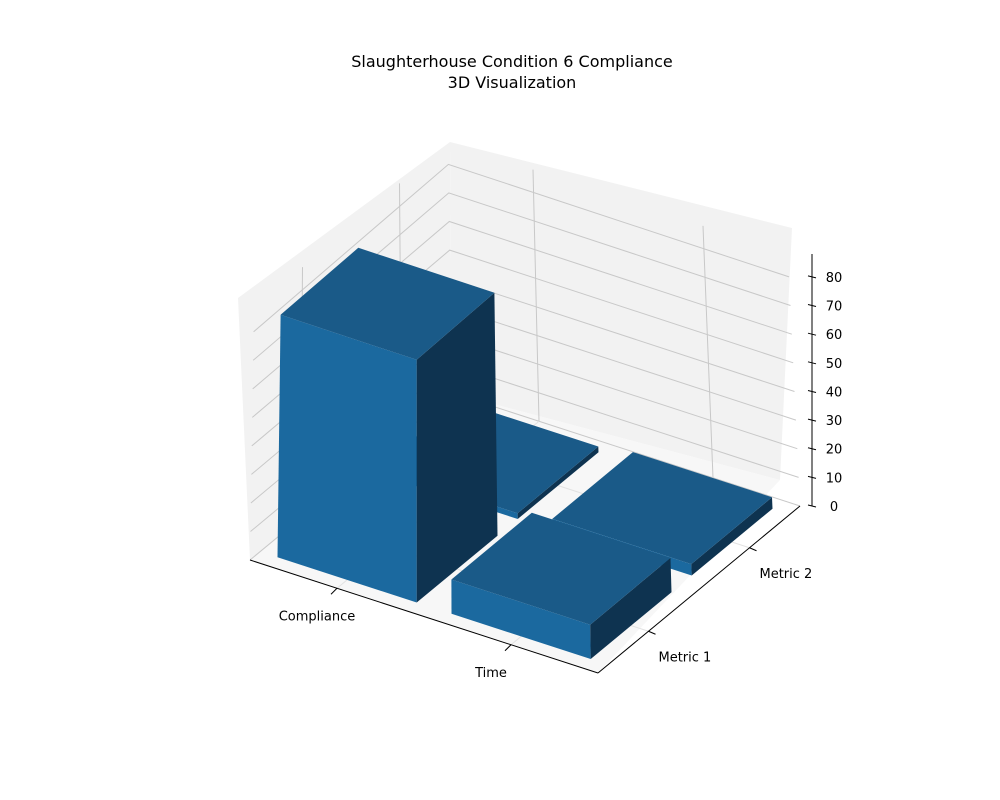  I want to click on z-tick-label: 40, so click(834, 392).